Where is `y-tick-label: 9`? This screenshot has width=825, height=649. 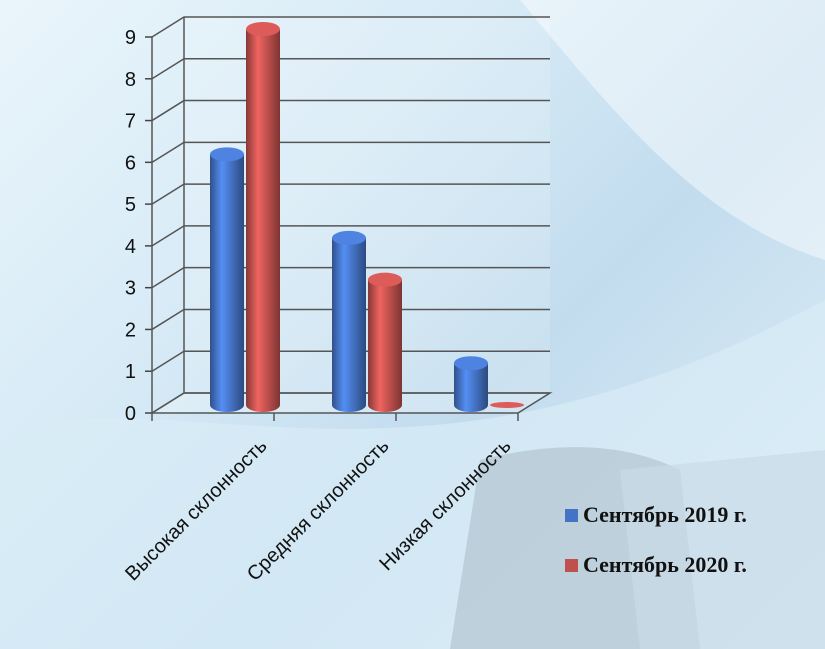
y-tick-label: 9 is located at coordinates (130, 38).